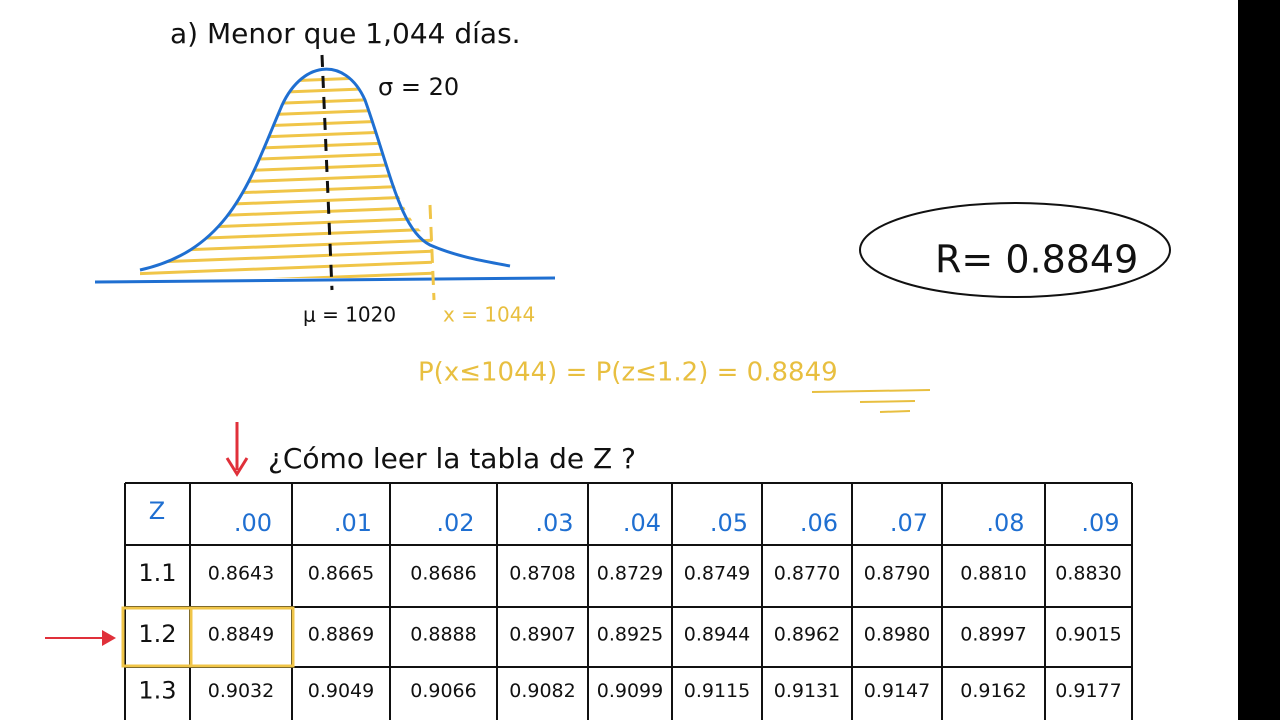  I want to click on table-cell: 0.8980, so click(897, 635).